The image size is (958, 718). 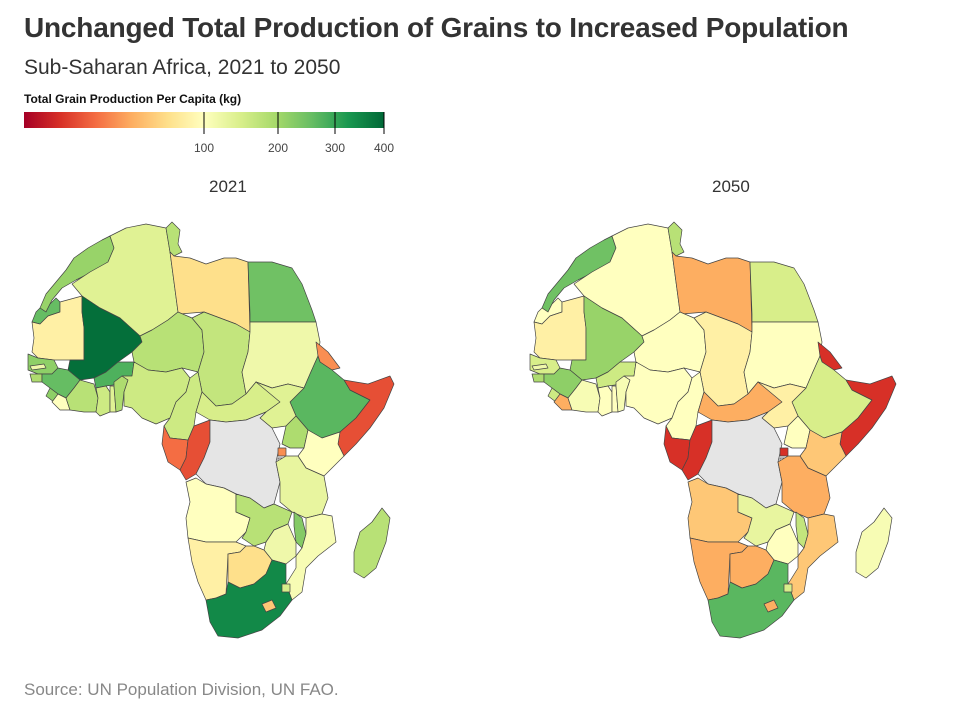 What do you see at coordinates (540, 367) in the screenshot?
I see `country-gambia-2050` at bounding box center [540, 367].